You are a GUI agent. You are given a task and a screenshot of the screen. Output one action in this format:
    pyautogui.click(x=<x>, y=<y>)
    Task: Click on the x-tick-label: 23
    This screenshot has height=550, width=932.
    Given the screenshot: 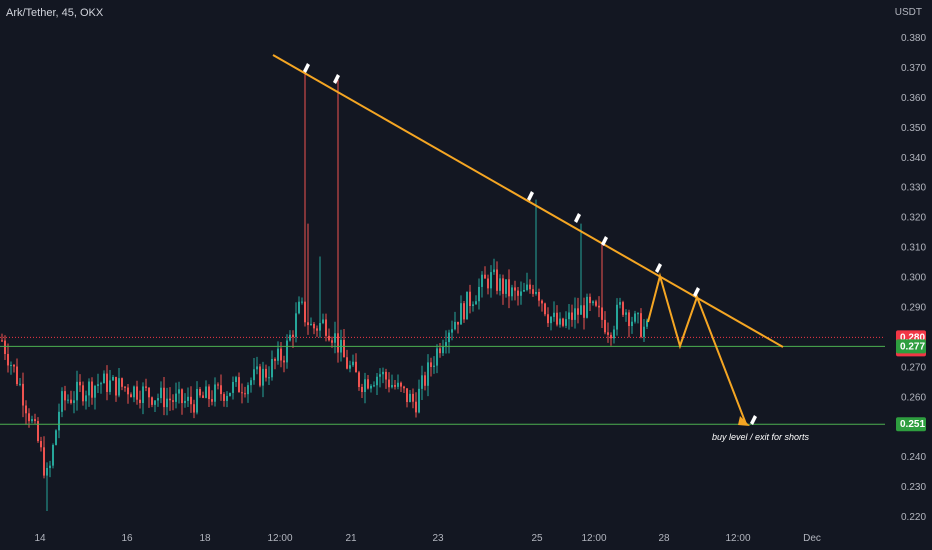 What is the action you would take?
    pyautogui.click(x=438, y=538)
    